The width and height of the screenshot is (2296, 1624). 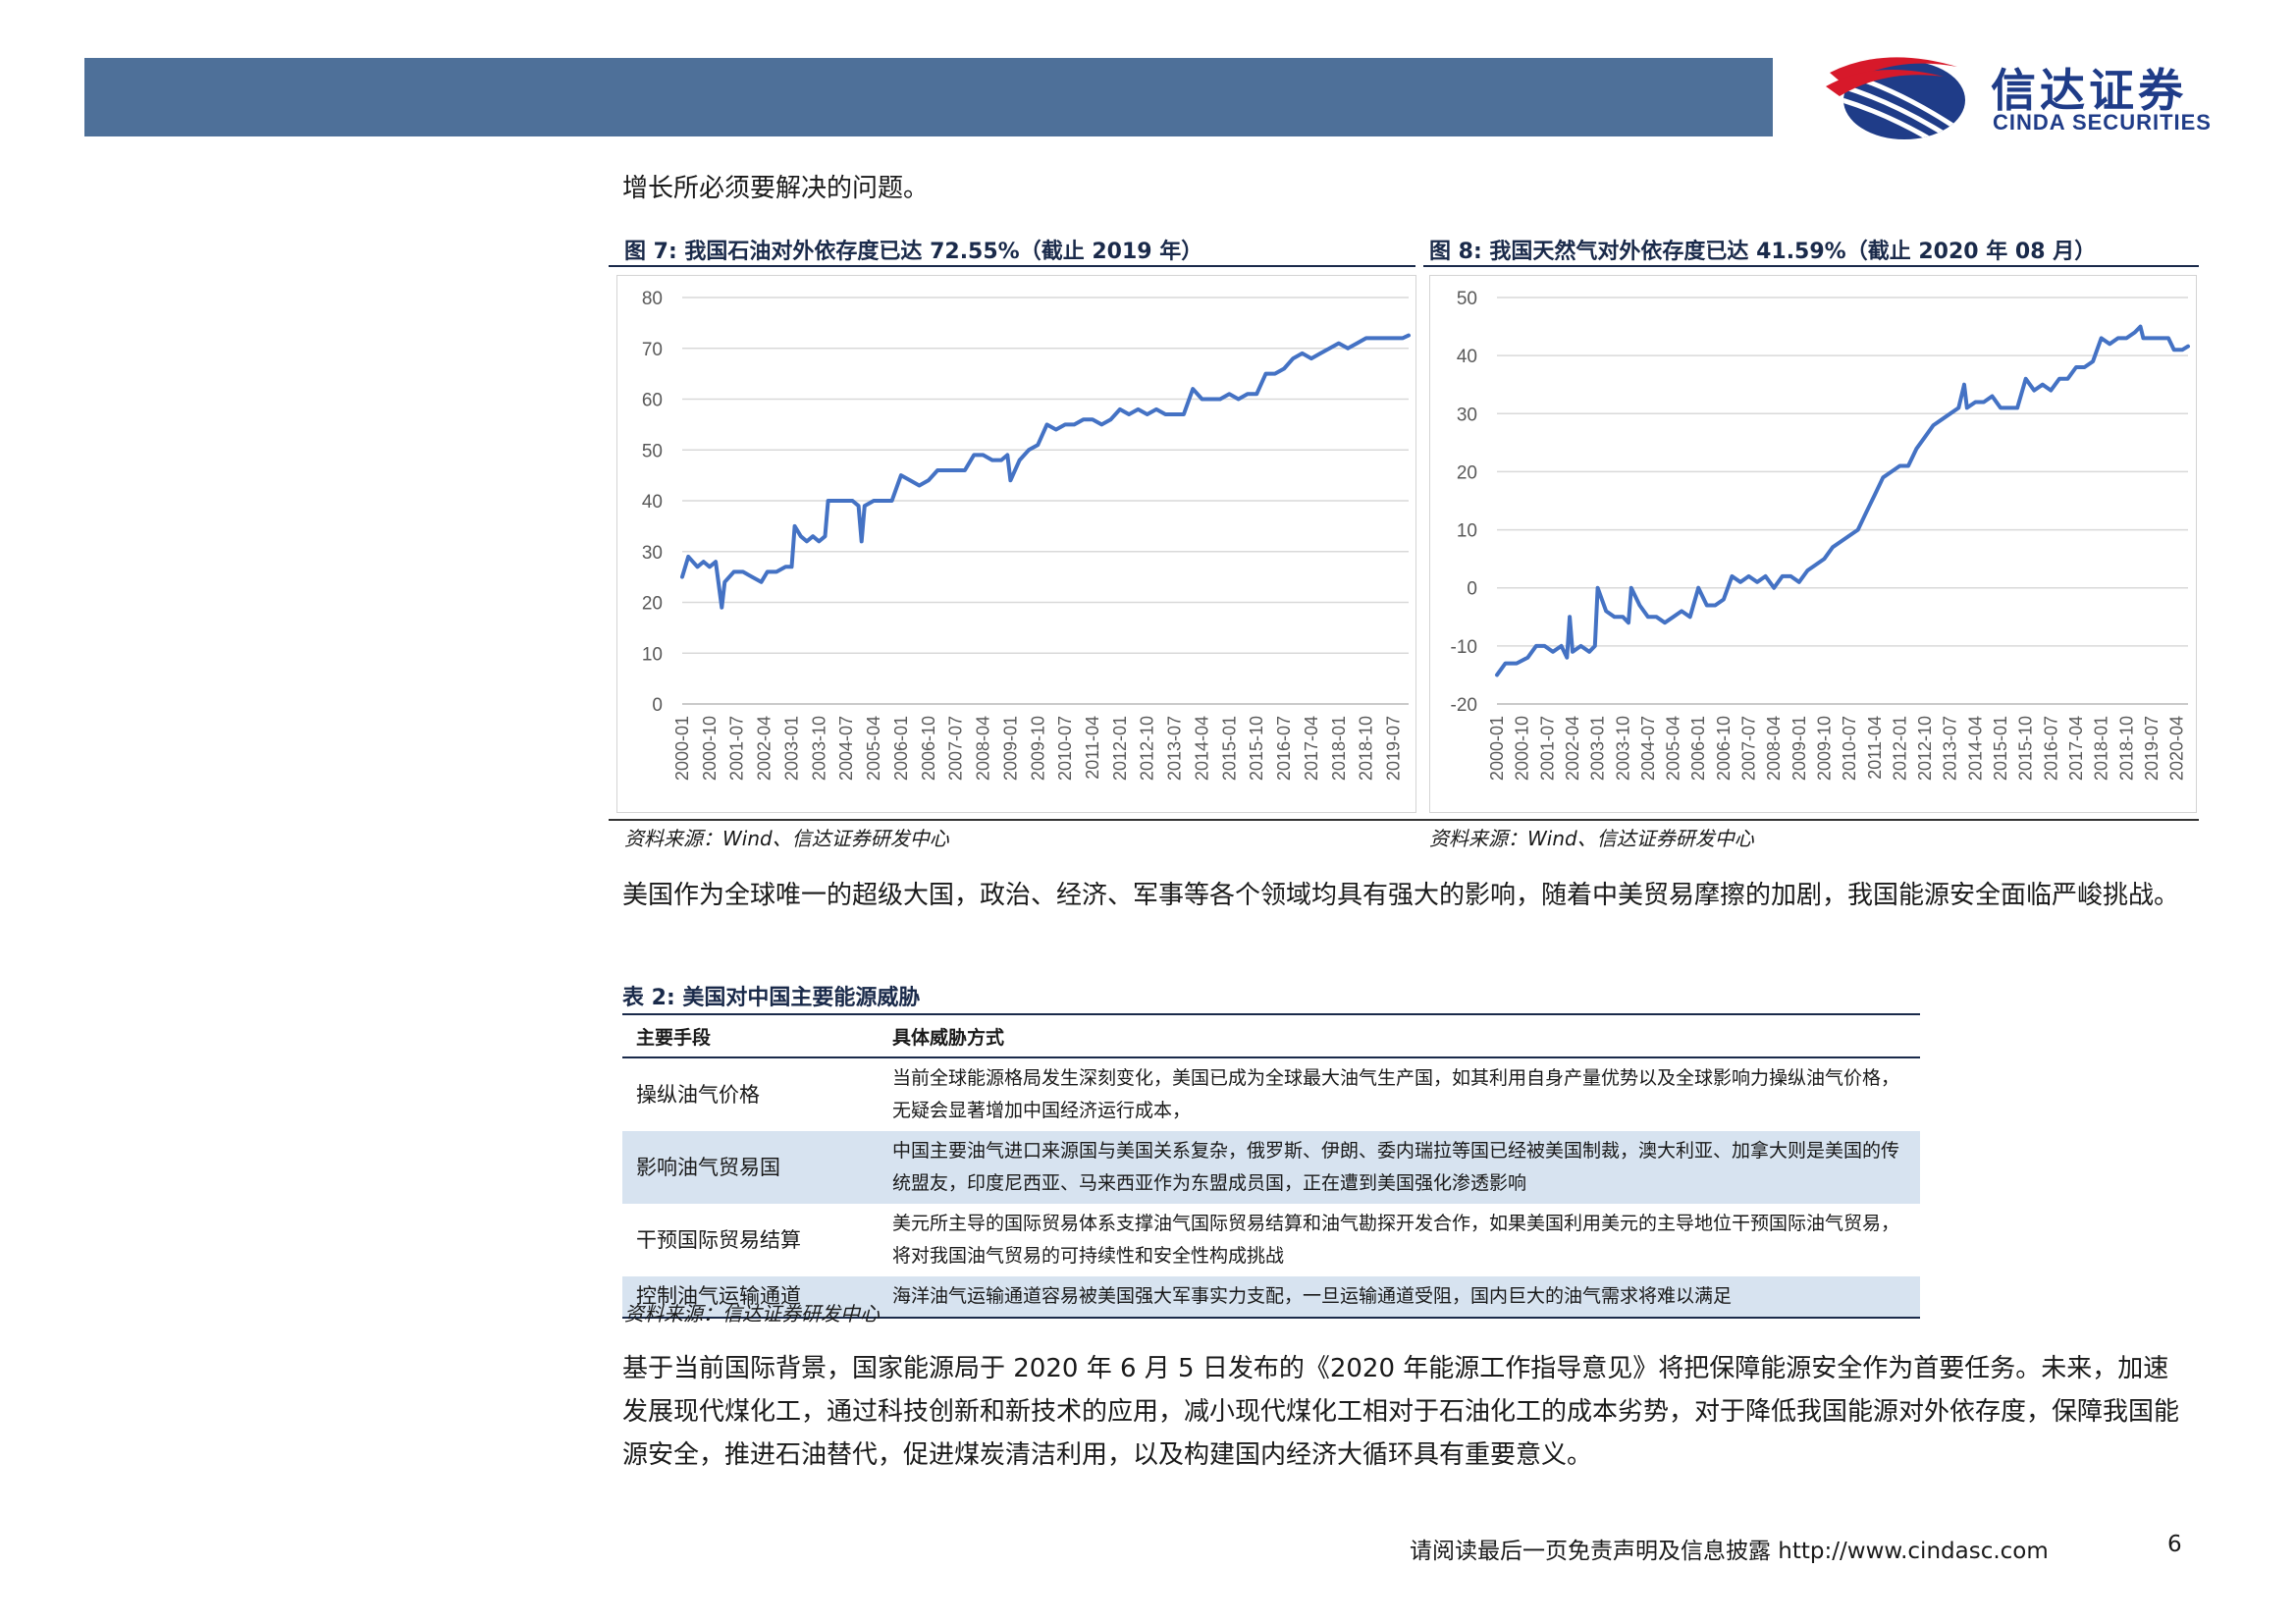 What do you see at coordinates (652, 553) in the screenshot?
I see `y-tick-label: 30` at bounding box center [652, 553].